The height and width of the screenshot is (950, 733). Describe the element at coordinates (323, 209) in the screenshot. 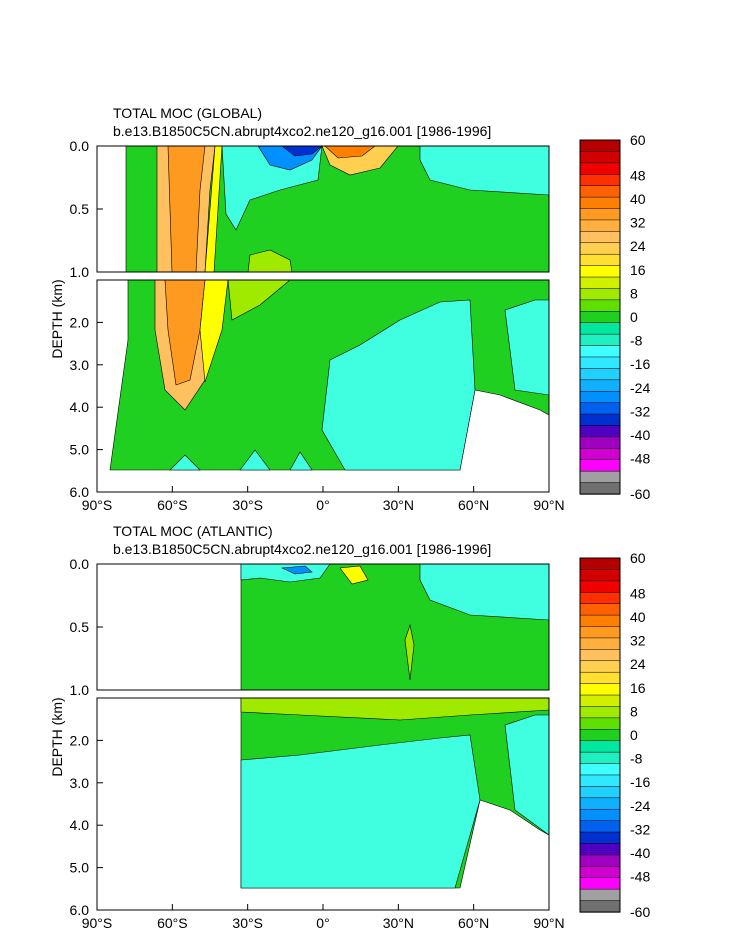

I see `global-upper-plot` at that location.